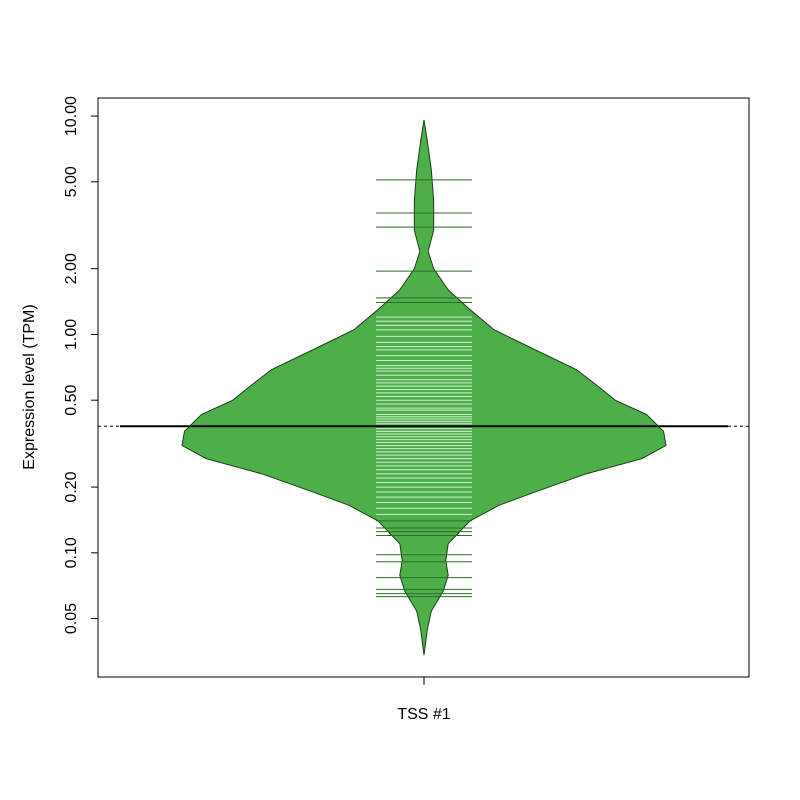 This screenshot has height=800, width=800. What do you see at coordinates (71, 618) in the screenshot?
I see `y-tick-label: 0.05` at bounding box center [71, 618].